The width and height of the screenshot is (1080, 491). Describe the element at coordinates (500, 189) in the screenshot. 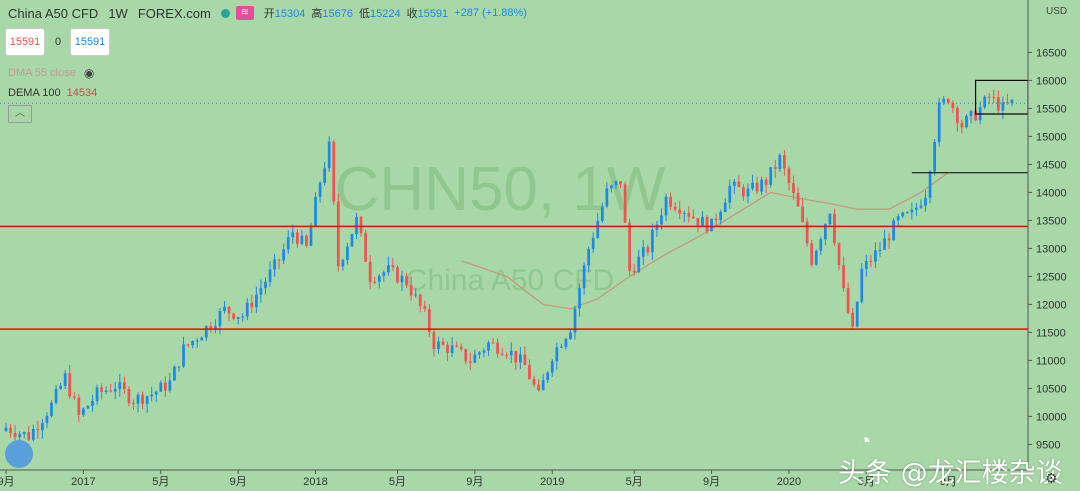

I see `watermark-main: CHN50, 1W` at that location.